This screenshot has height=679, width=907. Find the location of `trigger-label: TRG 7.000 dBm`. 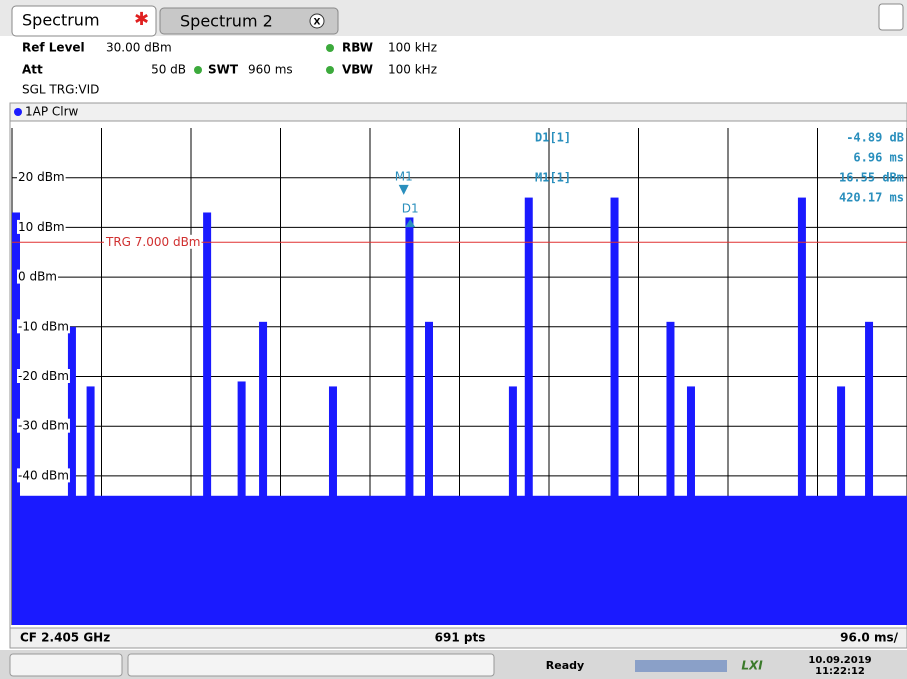

trigger-label: TRG 7.000 dBm is located at coordinates (153, 242).